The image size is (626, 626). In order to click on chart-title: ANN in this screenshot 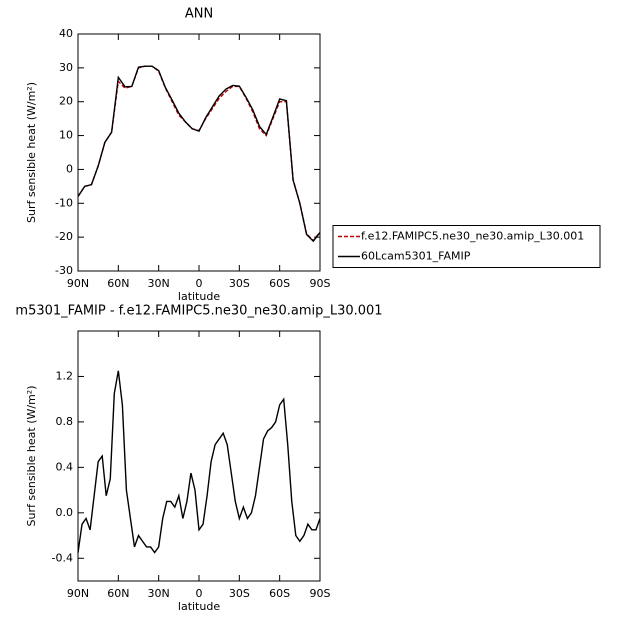, I will do `click(199, 14)`.